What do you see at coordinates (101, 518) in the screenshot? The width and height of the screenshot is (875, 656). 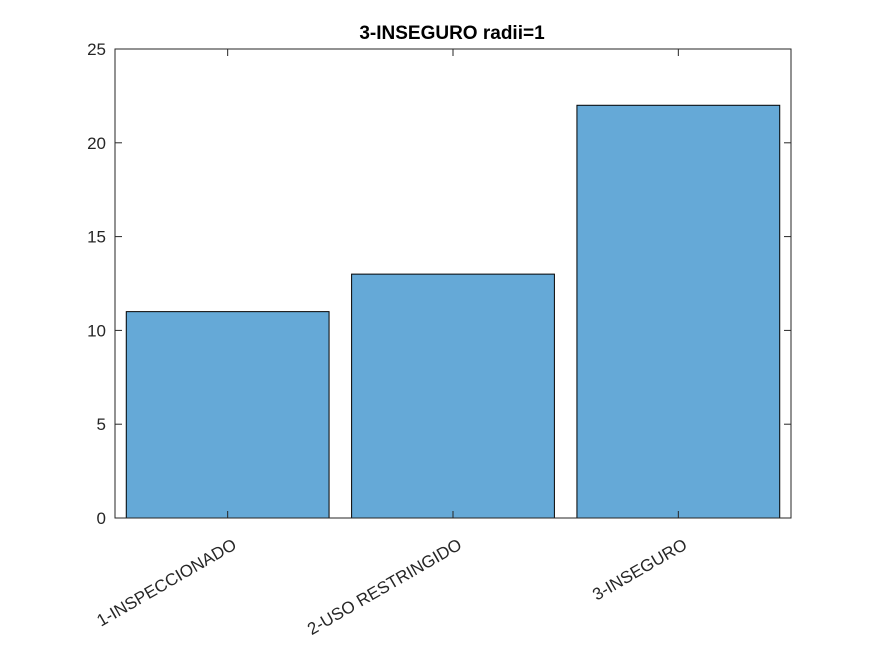 I see `y-tick-label: 0` at bounding box center [101, 518].